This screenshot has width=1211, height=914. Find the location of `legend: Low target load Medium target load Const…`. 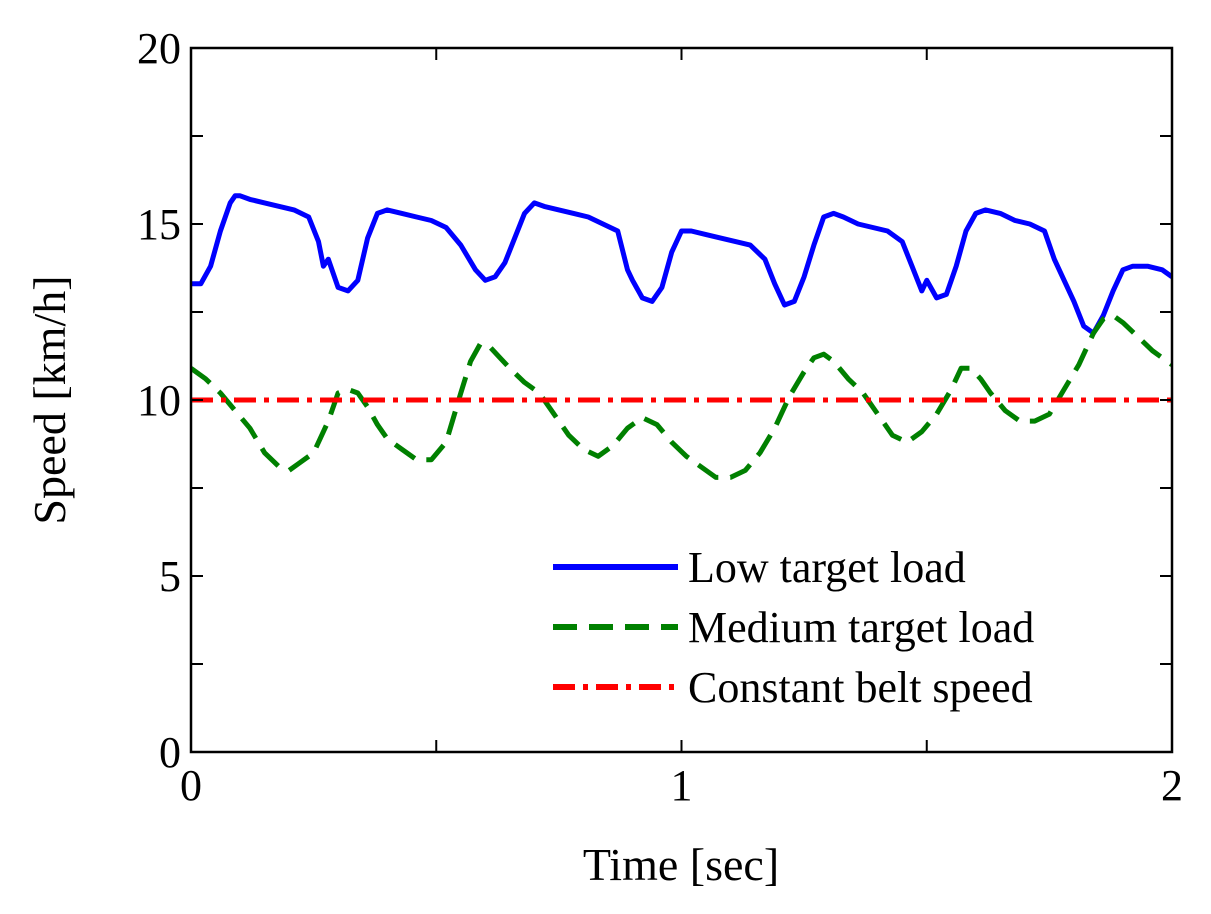

legend: Low target load Medium target load Const… is located at coordinates (793, 627).